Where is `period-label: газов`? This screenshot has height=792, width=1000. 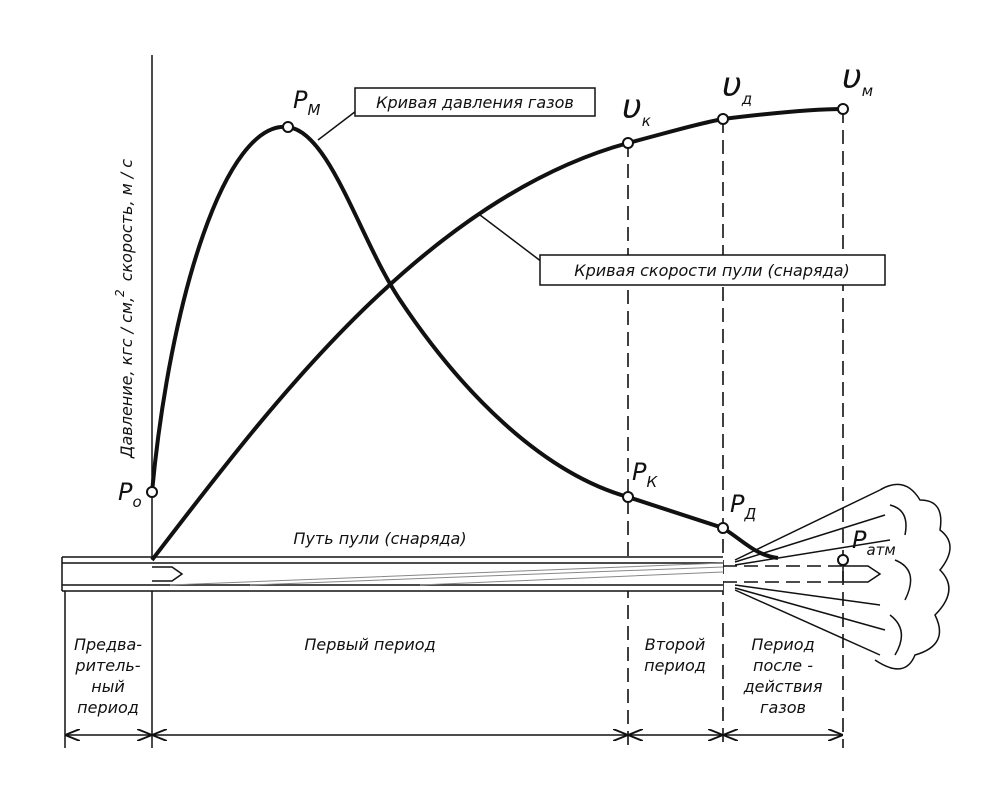 period-label: газов is located at coordinates (783, 707).